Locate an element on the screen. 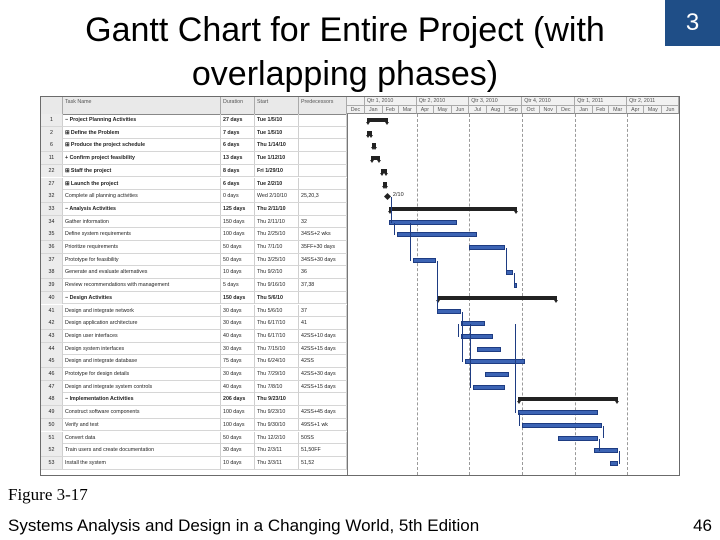 The width and height of the screenshot is (720, 540). task-start: Wed 2/10/10 is located at coordinates (277, 196).